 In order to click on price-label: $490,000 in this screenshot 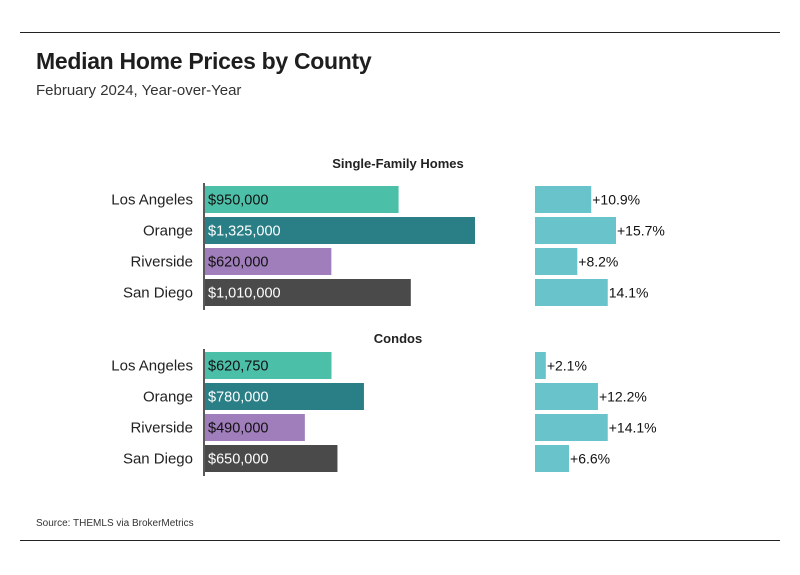, I will do `click(238, 429)`.